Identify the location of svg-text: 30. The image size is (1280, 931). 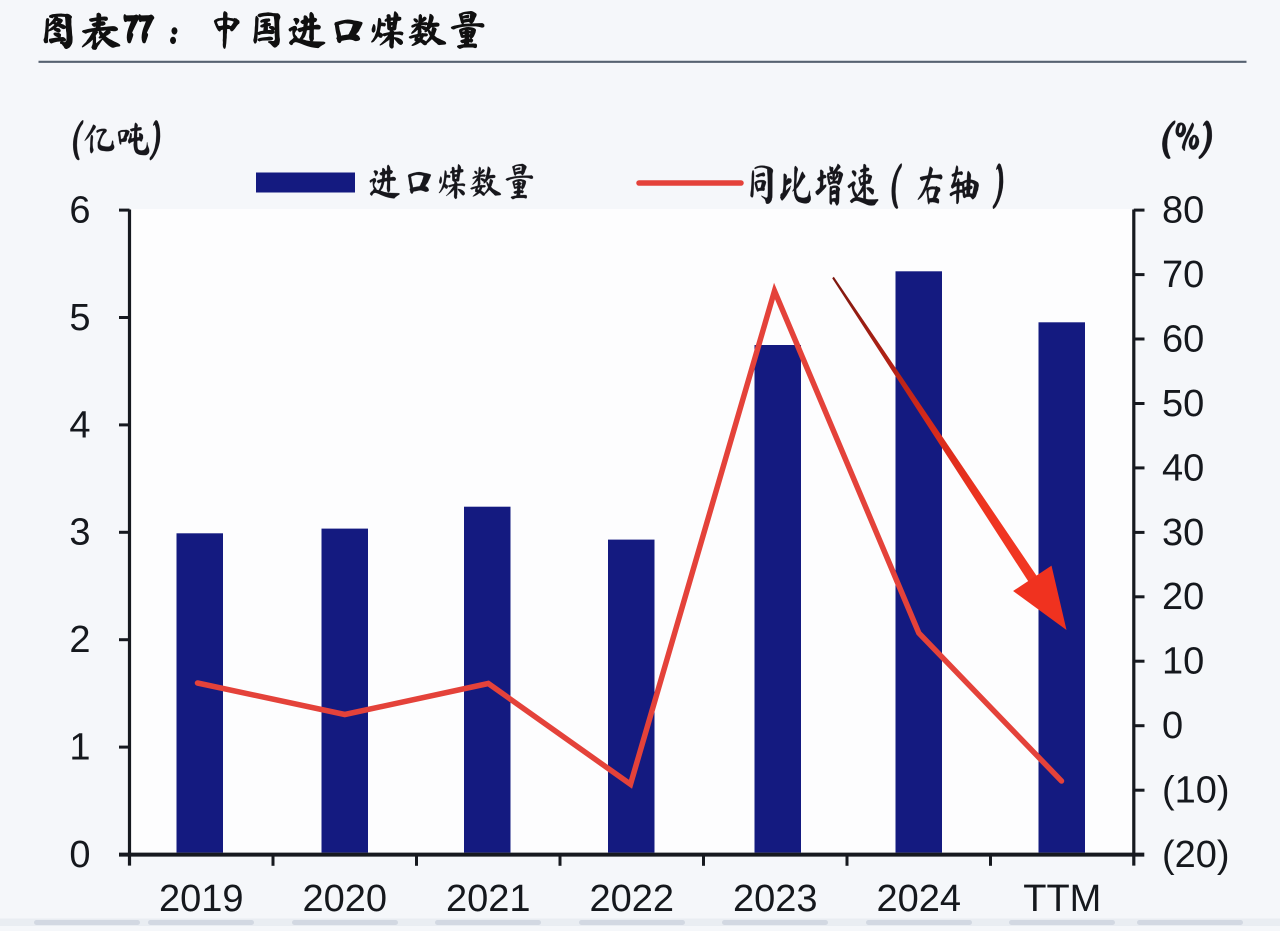
(1183, 533).